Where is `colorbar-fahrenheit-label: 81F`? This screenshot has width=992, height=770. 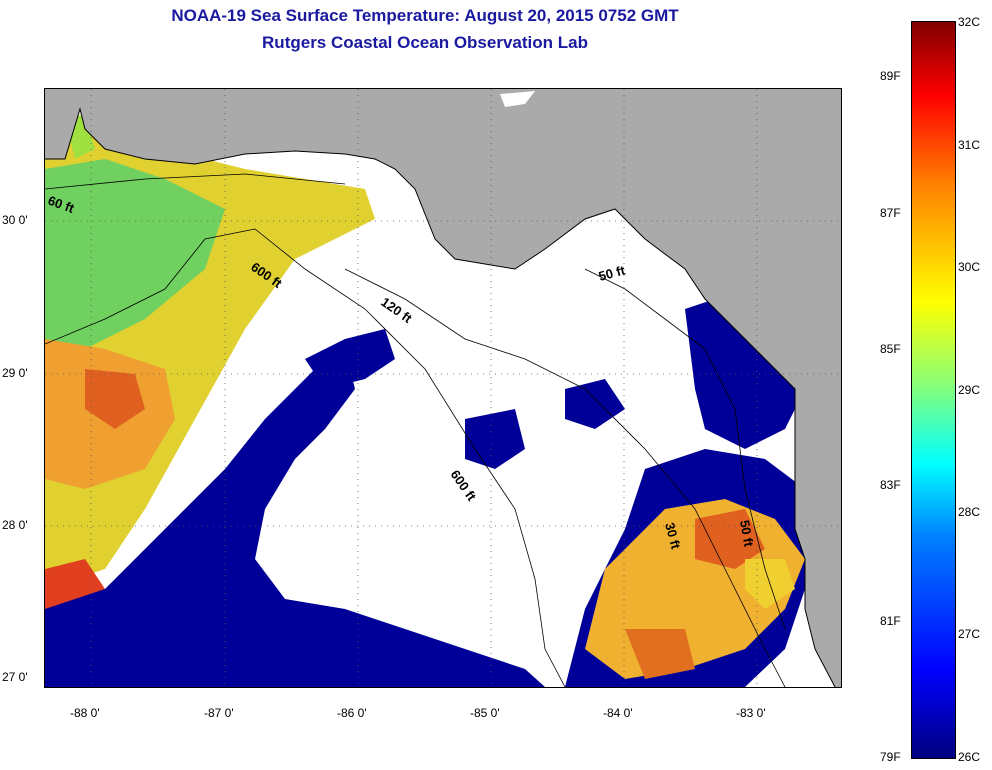 colorbar-fahrenheit-label: 81F is located at coordinates (890, 621).